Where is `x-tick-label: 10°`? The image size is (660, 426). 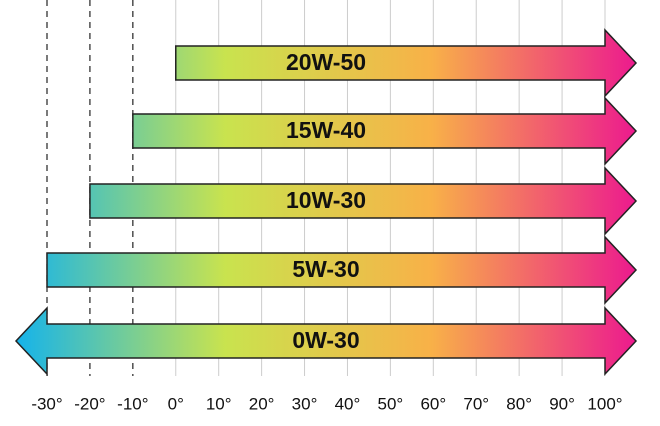 x-tick-label: 10° is located at coordinates (219, 403).